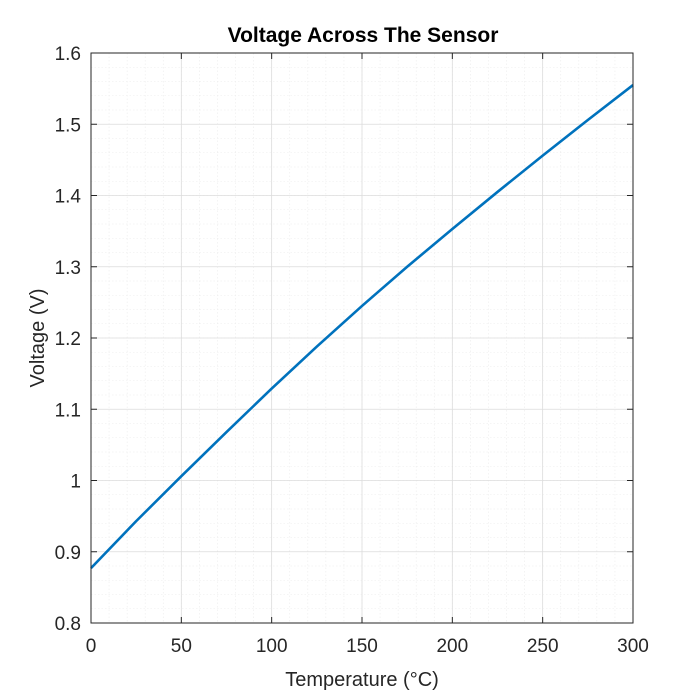 The width and height of the screenshot is (700, 700). What do you see at coordinates (68, 410) in the screenshot?
I see `y-tick-label: 1.1` at bounding box center [68, 410].